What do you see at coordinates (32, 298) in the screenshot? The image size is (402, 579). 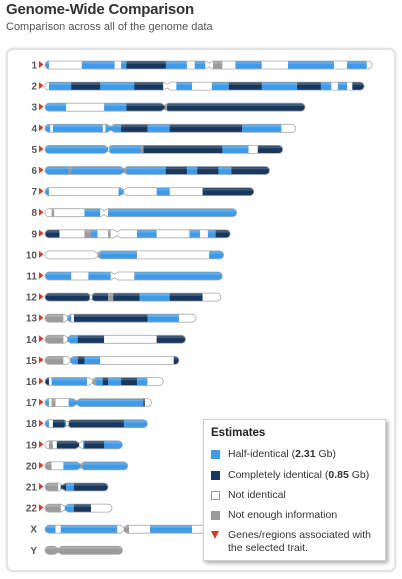 I see `chromosome-label: 12` at bounding box center [32, 298].